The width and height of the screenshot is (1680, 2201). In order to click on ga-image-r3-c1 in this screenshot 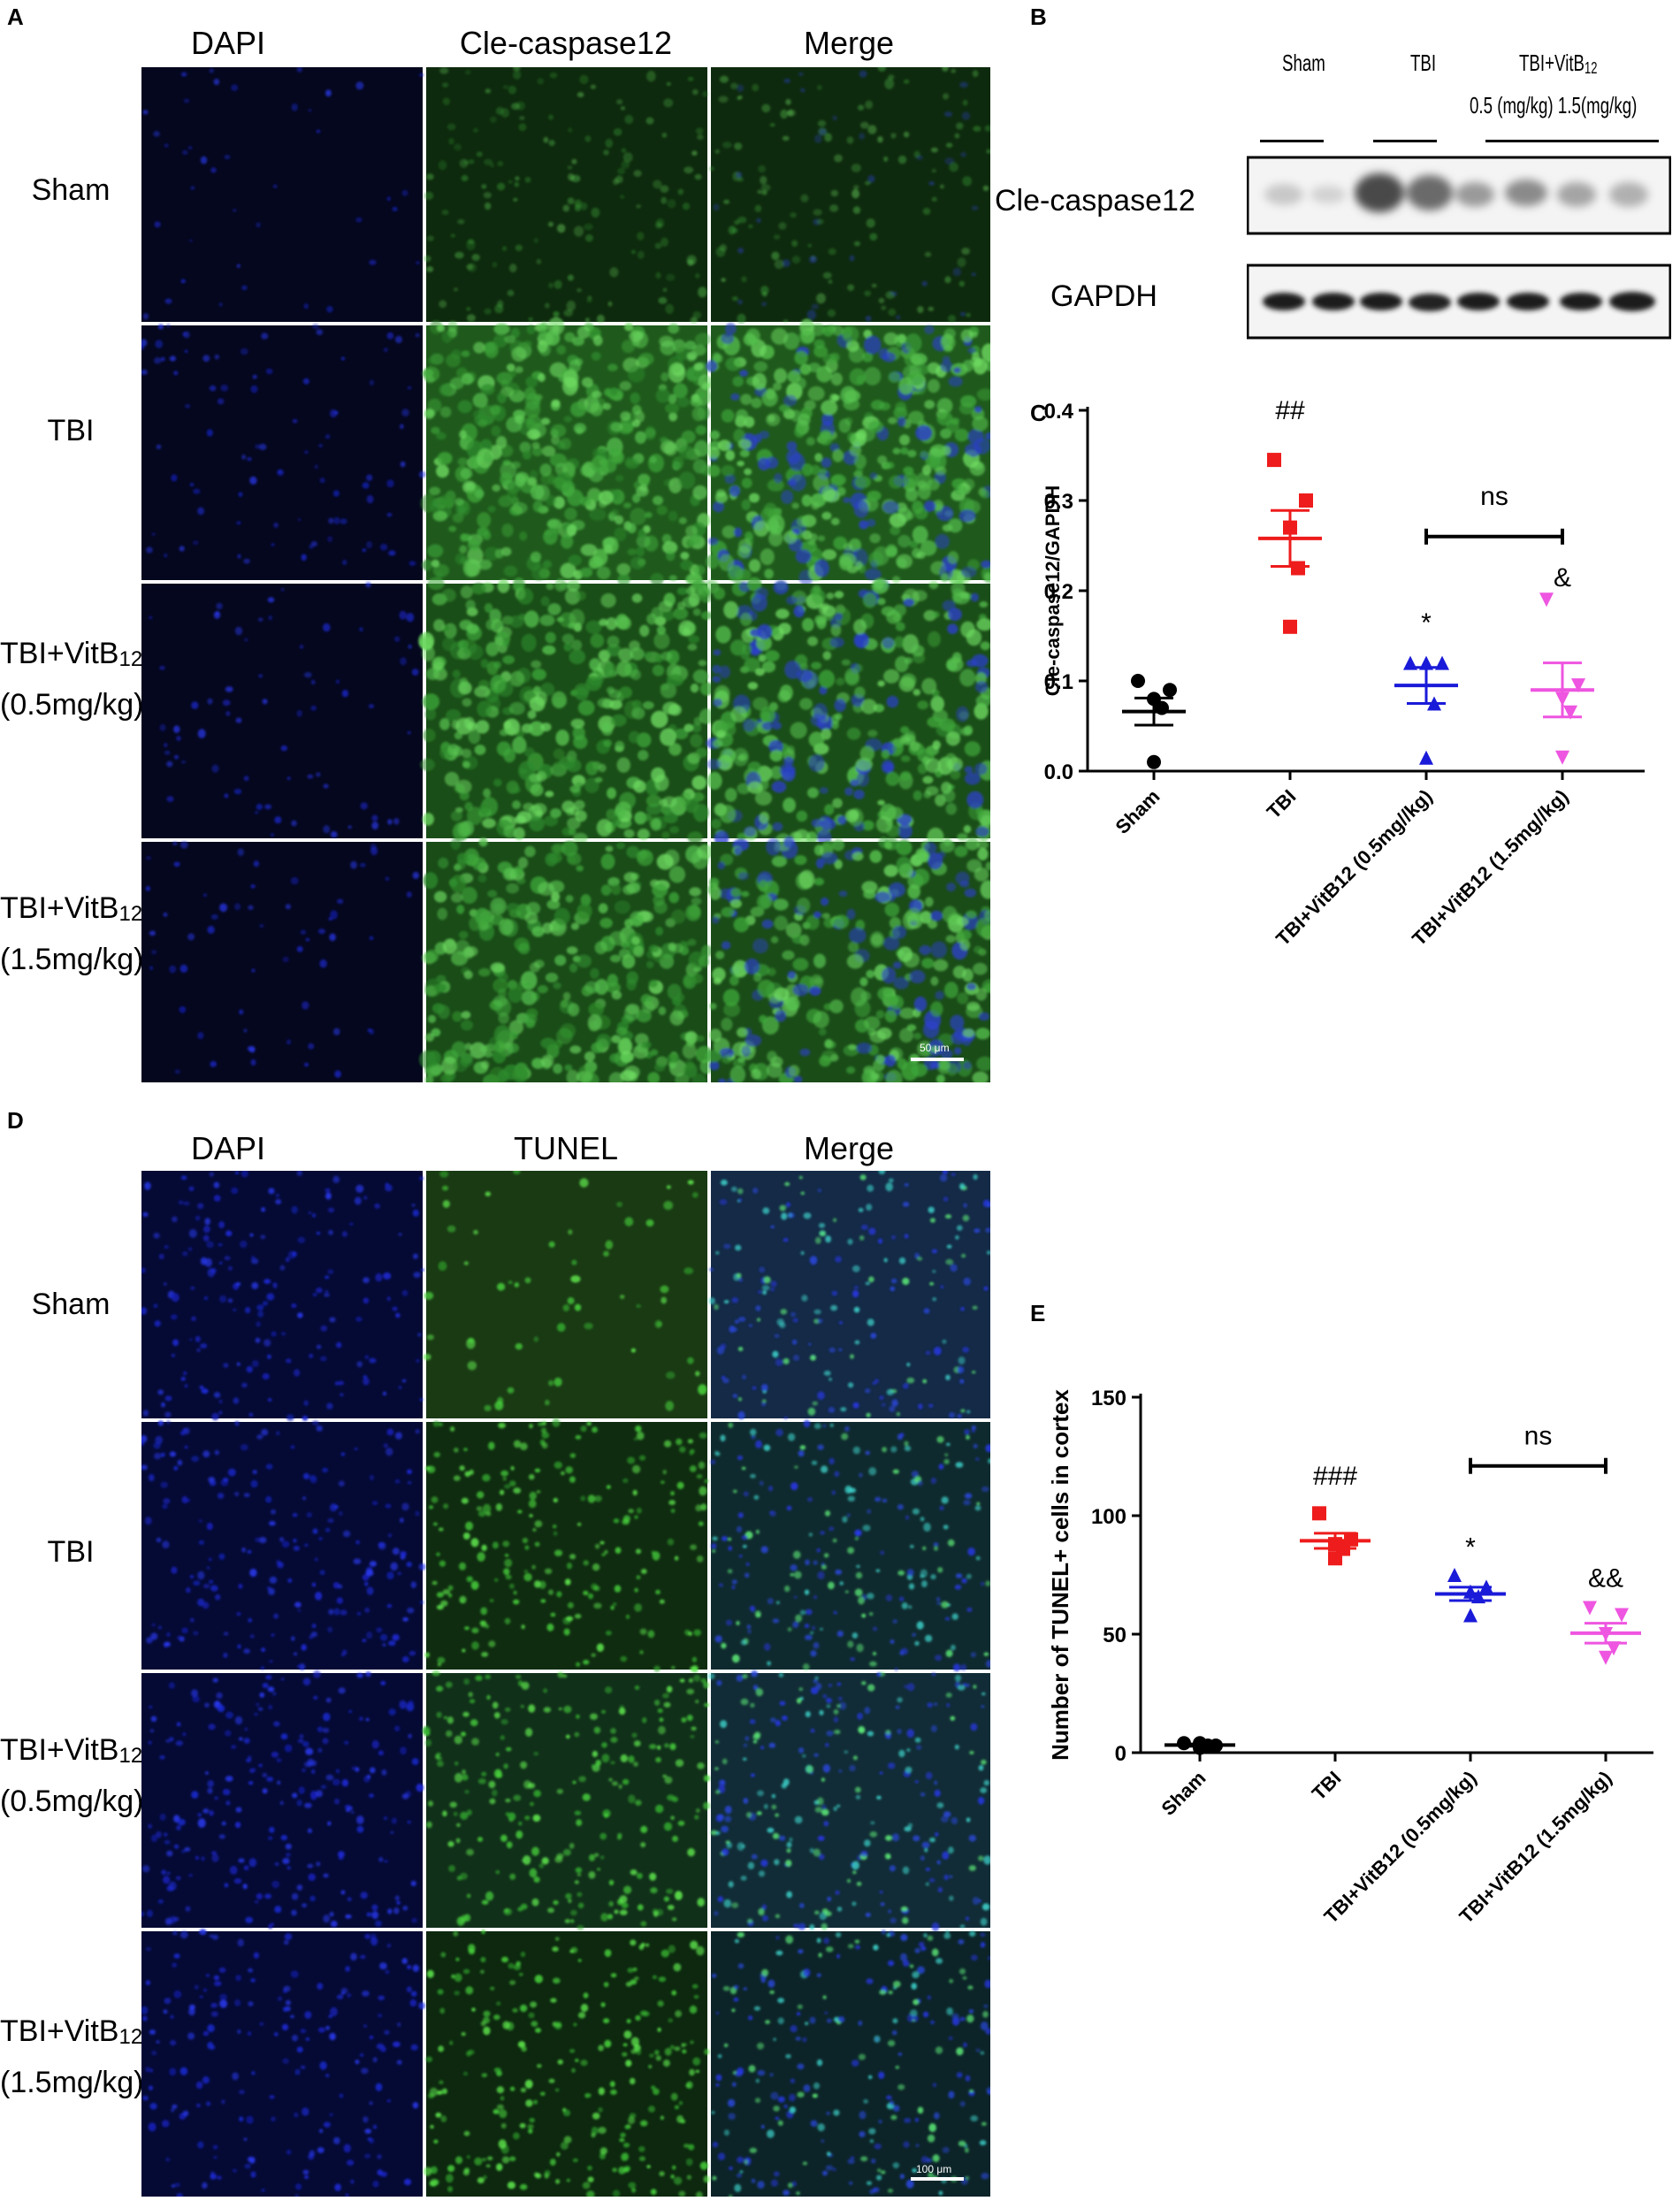, I will do `click(282, 710)`.